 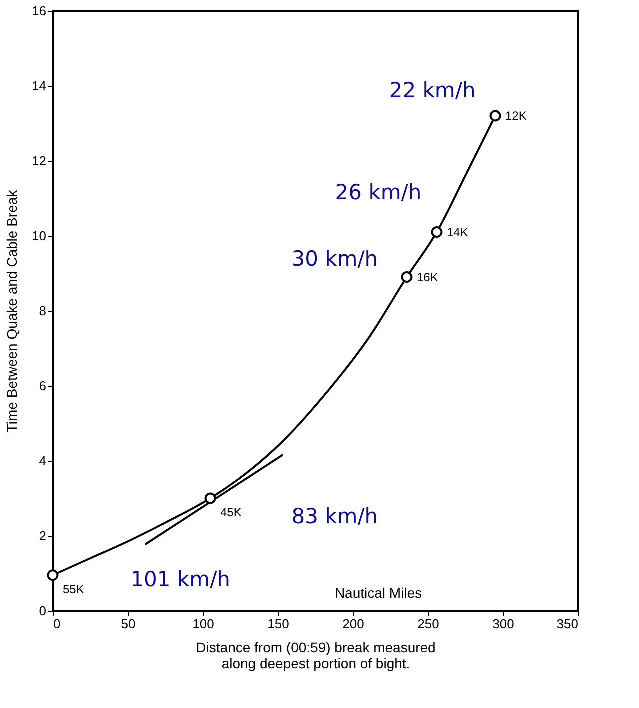 What do you see at coordinates (203, 624) in the screenshot?
I see `x-tick-label: 100` at bounding box center [203, 624].